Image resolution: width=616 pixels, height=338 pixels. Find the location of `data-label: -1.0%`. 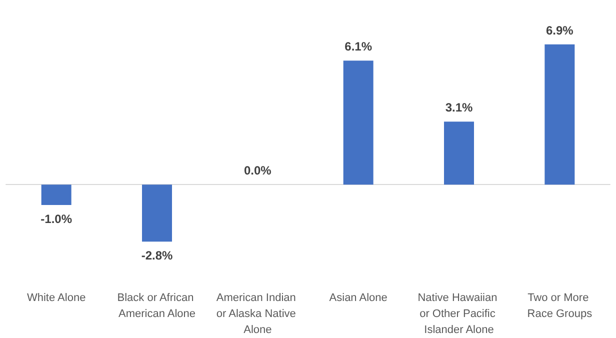

data-label: -1.0% is located at coordinates (56, 219).